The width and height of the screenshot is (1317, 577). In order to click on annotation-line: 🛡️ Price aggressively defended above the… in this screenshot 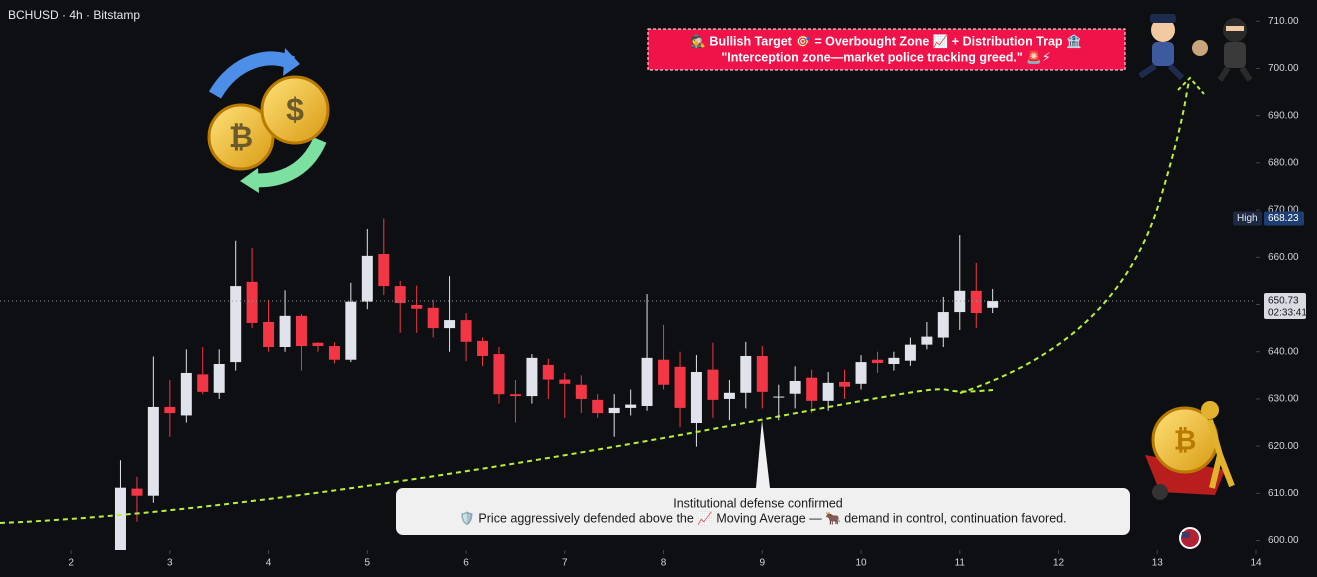, I will do `click(762, 517)`.